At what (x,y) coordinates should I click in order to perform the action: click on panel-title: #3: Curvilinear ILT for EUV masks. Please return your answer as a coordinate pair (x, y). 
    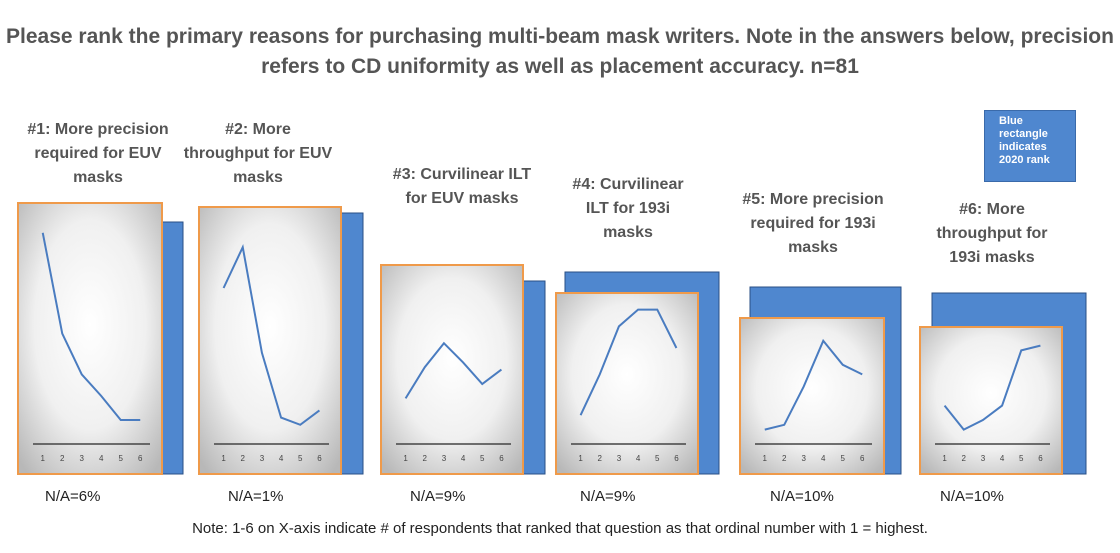
    Looking at the image, I should click on (462, 186).